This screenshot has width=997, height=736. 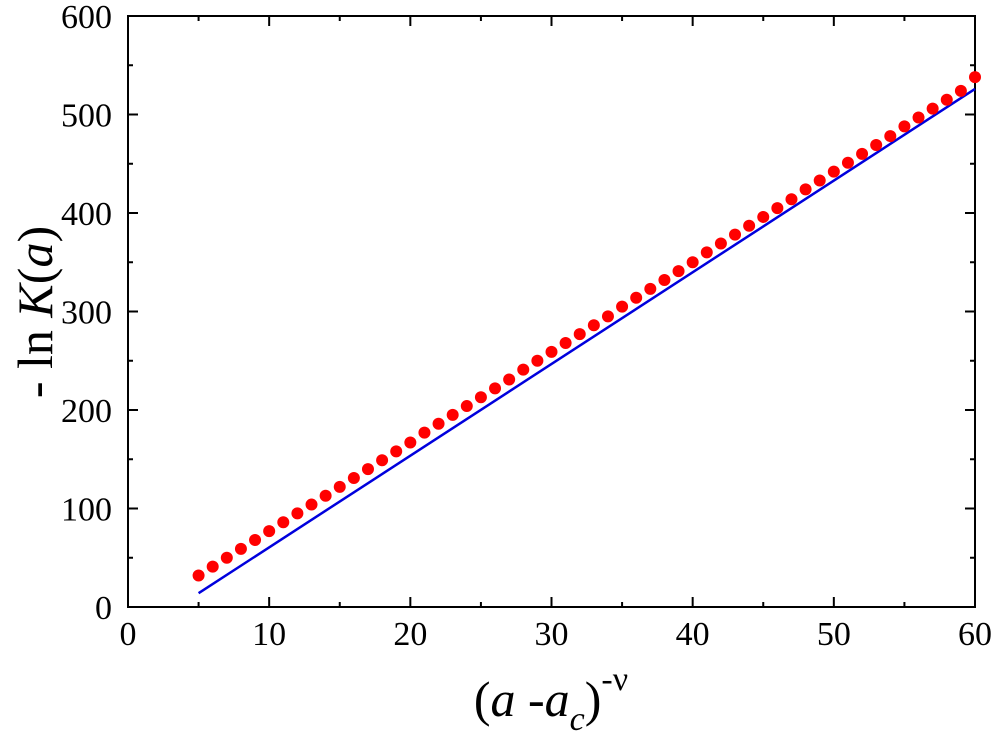 I want to click on y-tick-label: 200, so click(x=86, y=411).